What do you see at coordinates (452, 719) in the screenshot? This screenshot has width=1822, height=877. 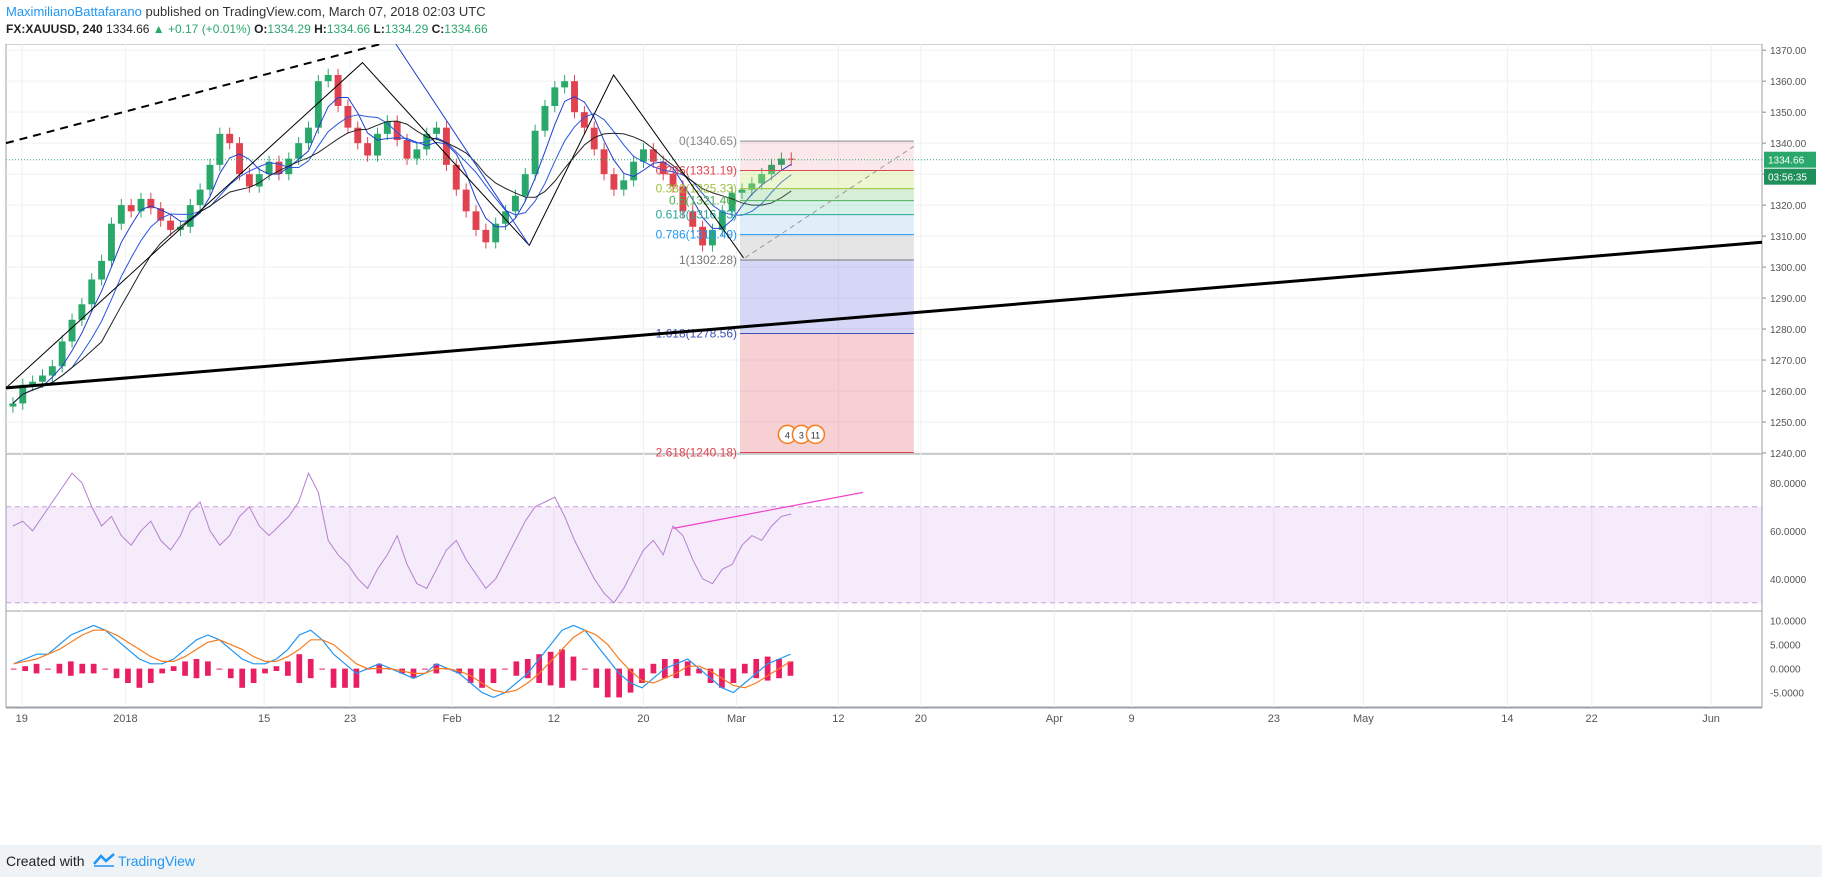 I see `time-tick-label: Feb` at bounding box center [452, 719].